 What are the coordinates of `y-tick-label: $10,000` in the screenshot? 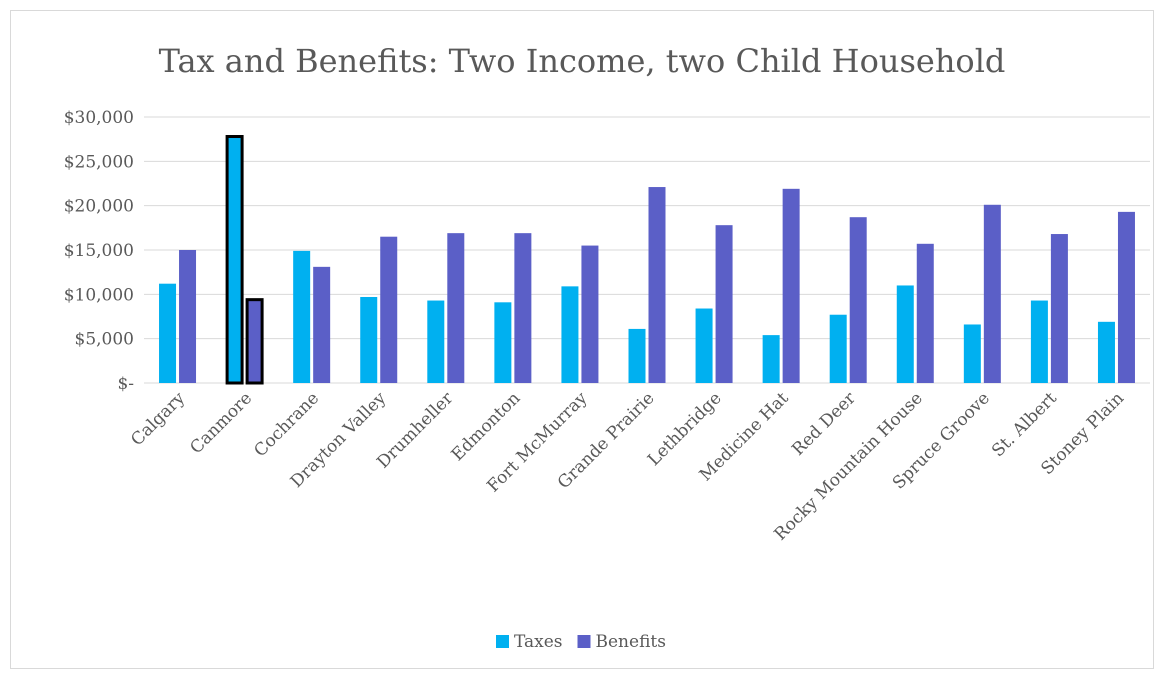 It's located at (99, 295).